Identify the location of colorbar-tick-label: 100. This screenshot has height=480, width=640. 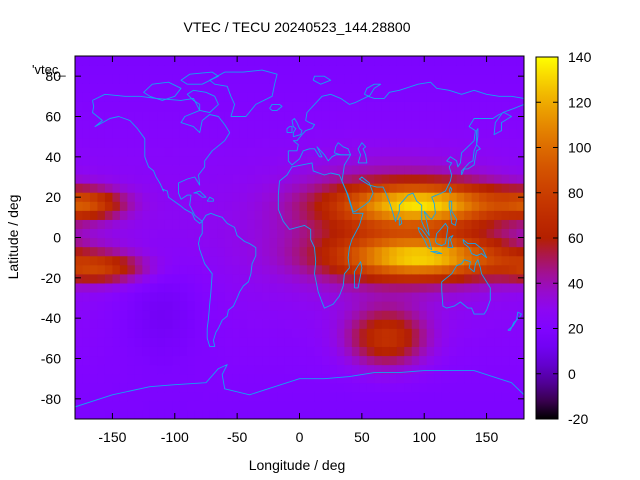
(580, 148).